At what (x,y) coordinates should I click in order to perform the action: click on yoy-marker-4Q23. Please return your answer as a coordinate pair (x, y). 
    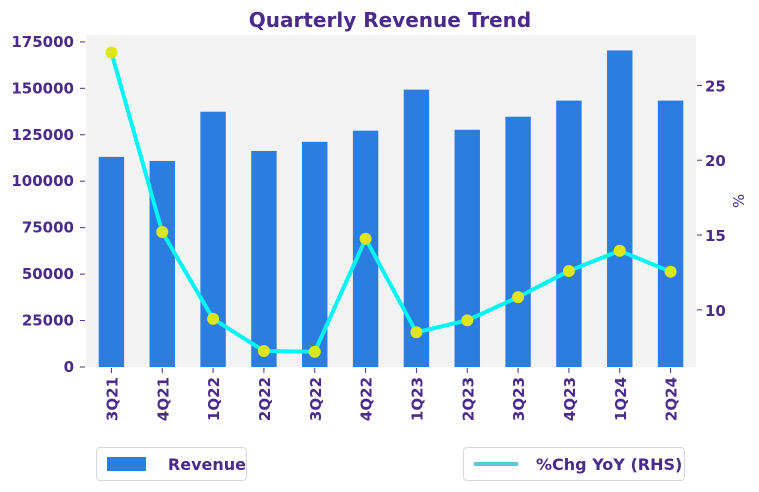
    Looking at the image, I should click on (568, 270).